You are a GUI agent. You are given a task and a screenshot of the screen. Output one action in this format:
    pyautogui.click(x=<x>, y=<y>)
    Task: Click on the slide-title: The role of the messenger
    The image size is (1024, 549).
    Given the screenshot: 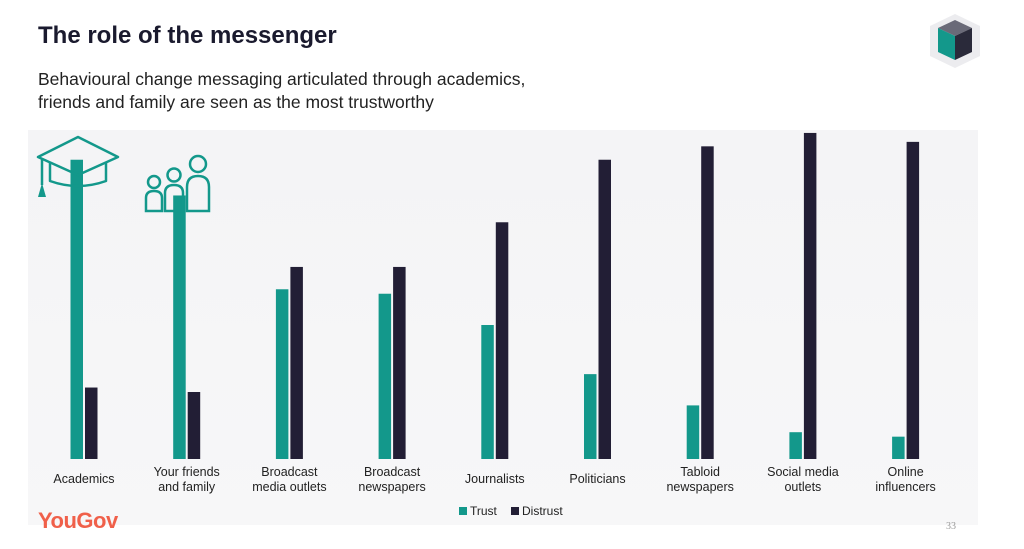 What is the action you would take?
    pyautogui.click(x=187, y=35)
    